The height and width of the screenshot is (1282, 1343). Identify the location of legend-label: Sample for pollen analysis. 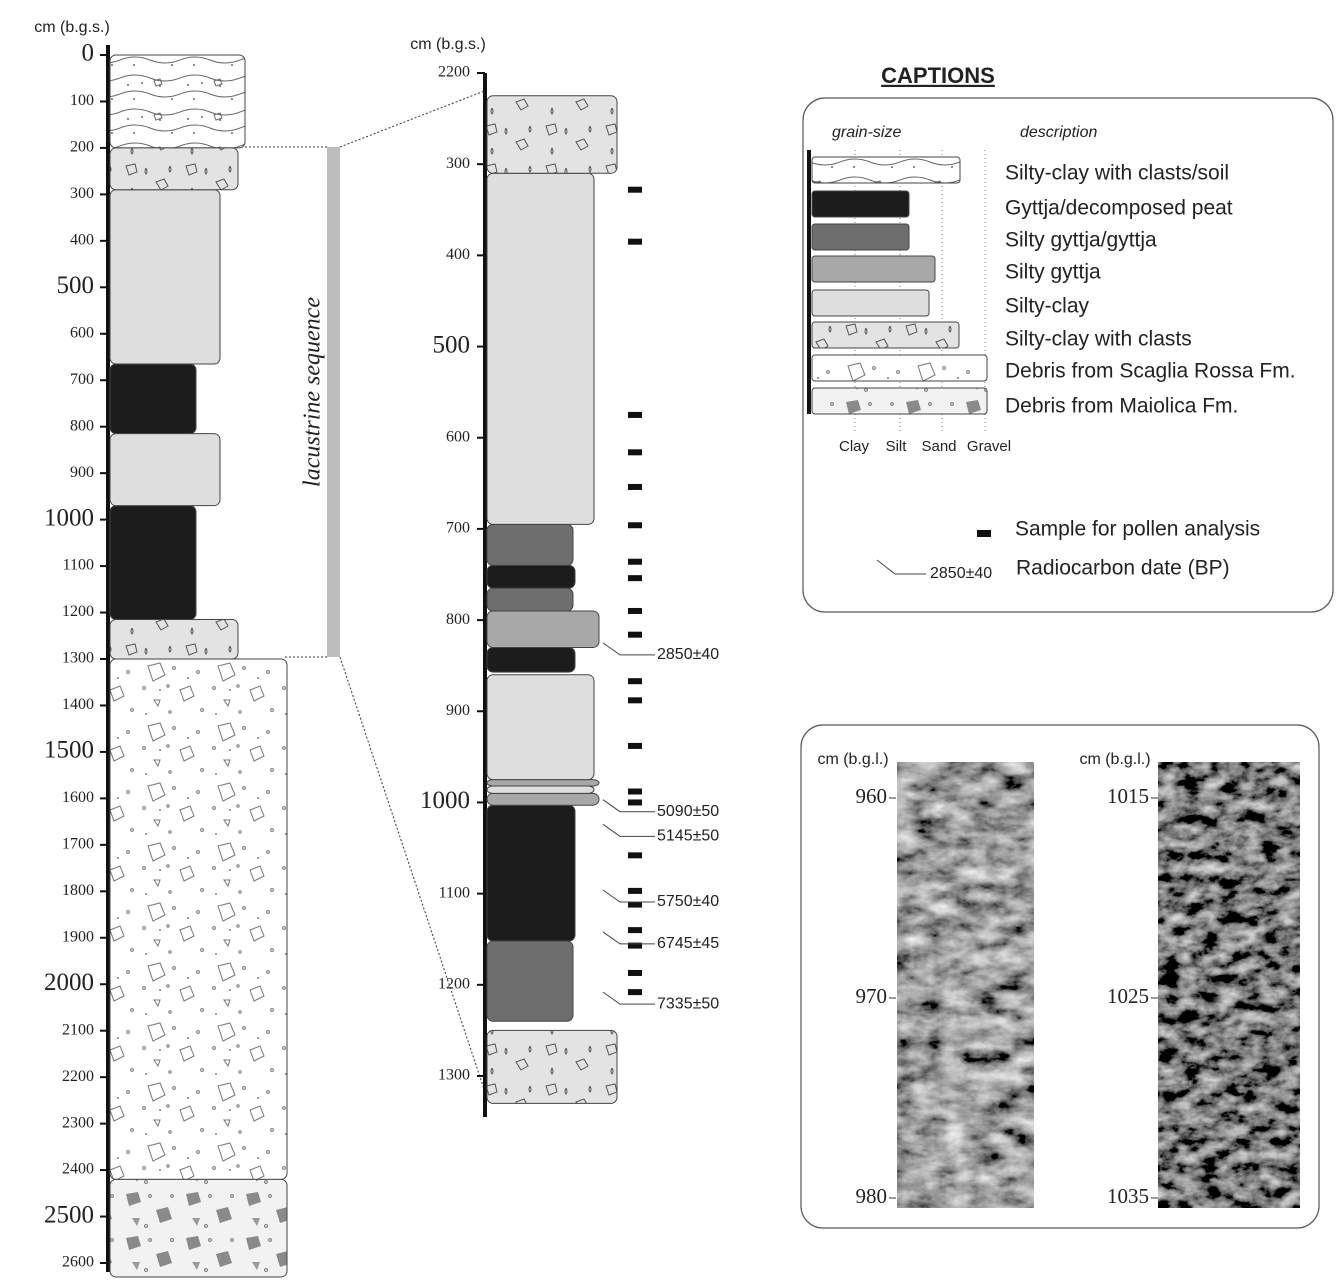
(1137, 529).